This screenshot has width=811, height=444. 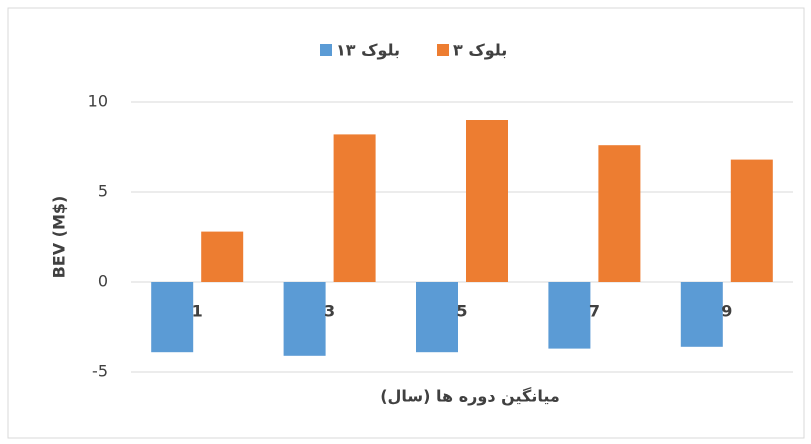 I want to click on y-axis-title: BEV (M$), so click(x=59, y=237).